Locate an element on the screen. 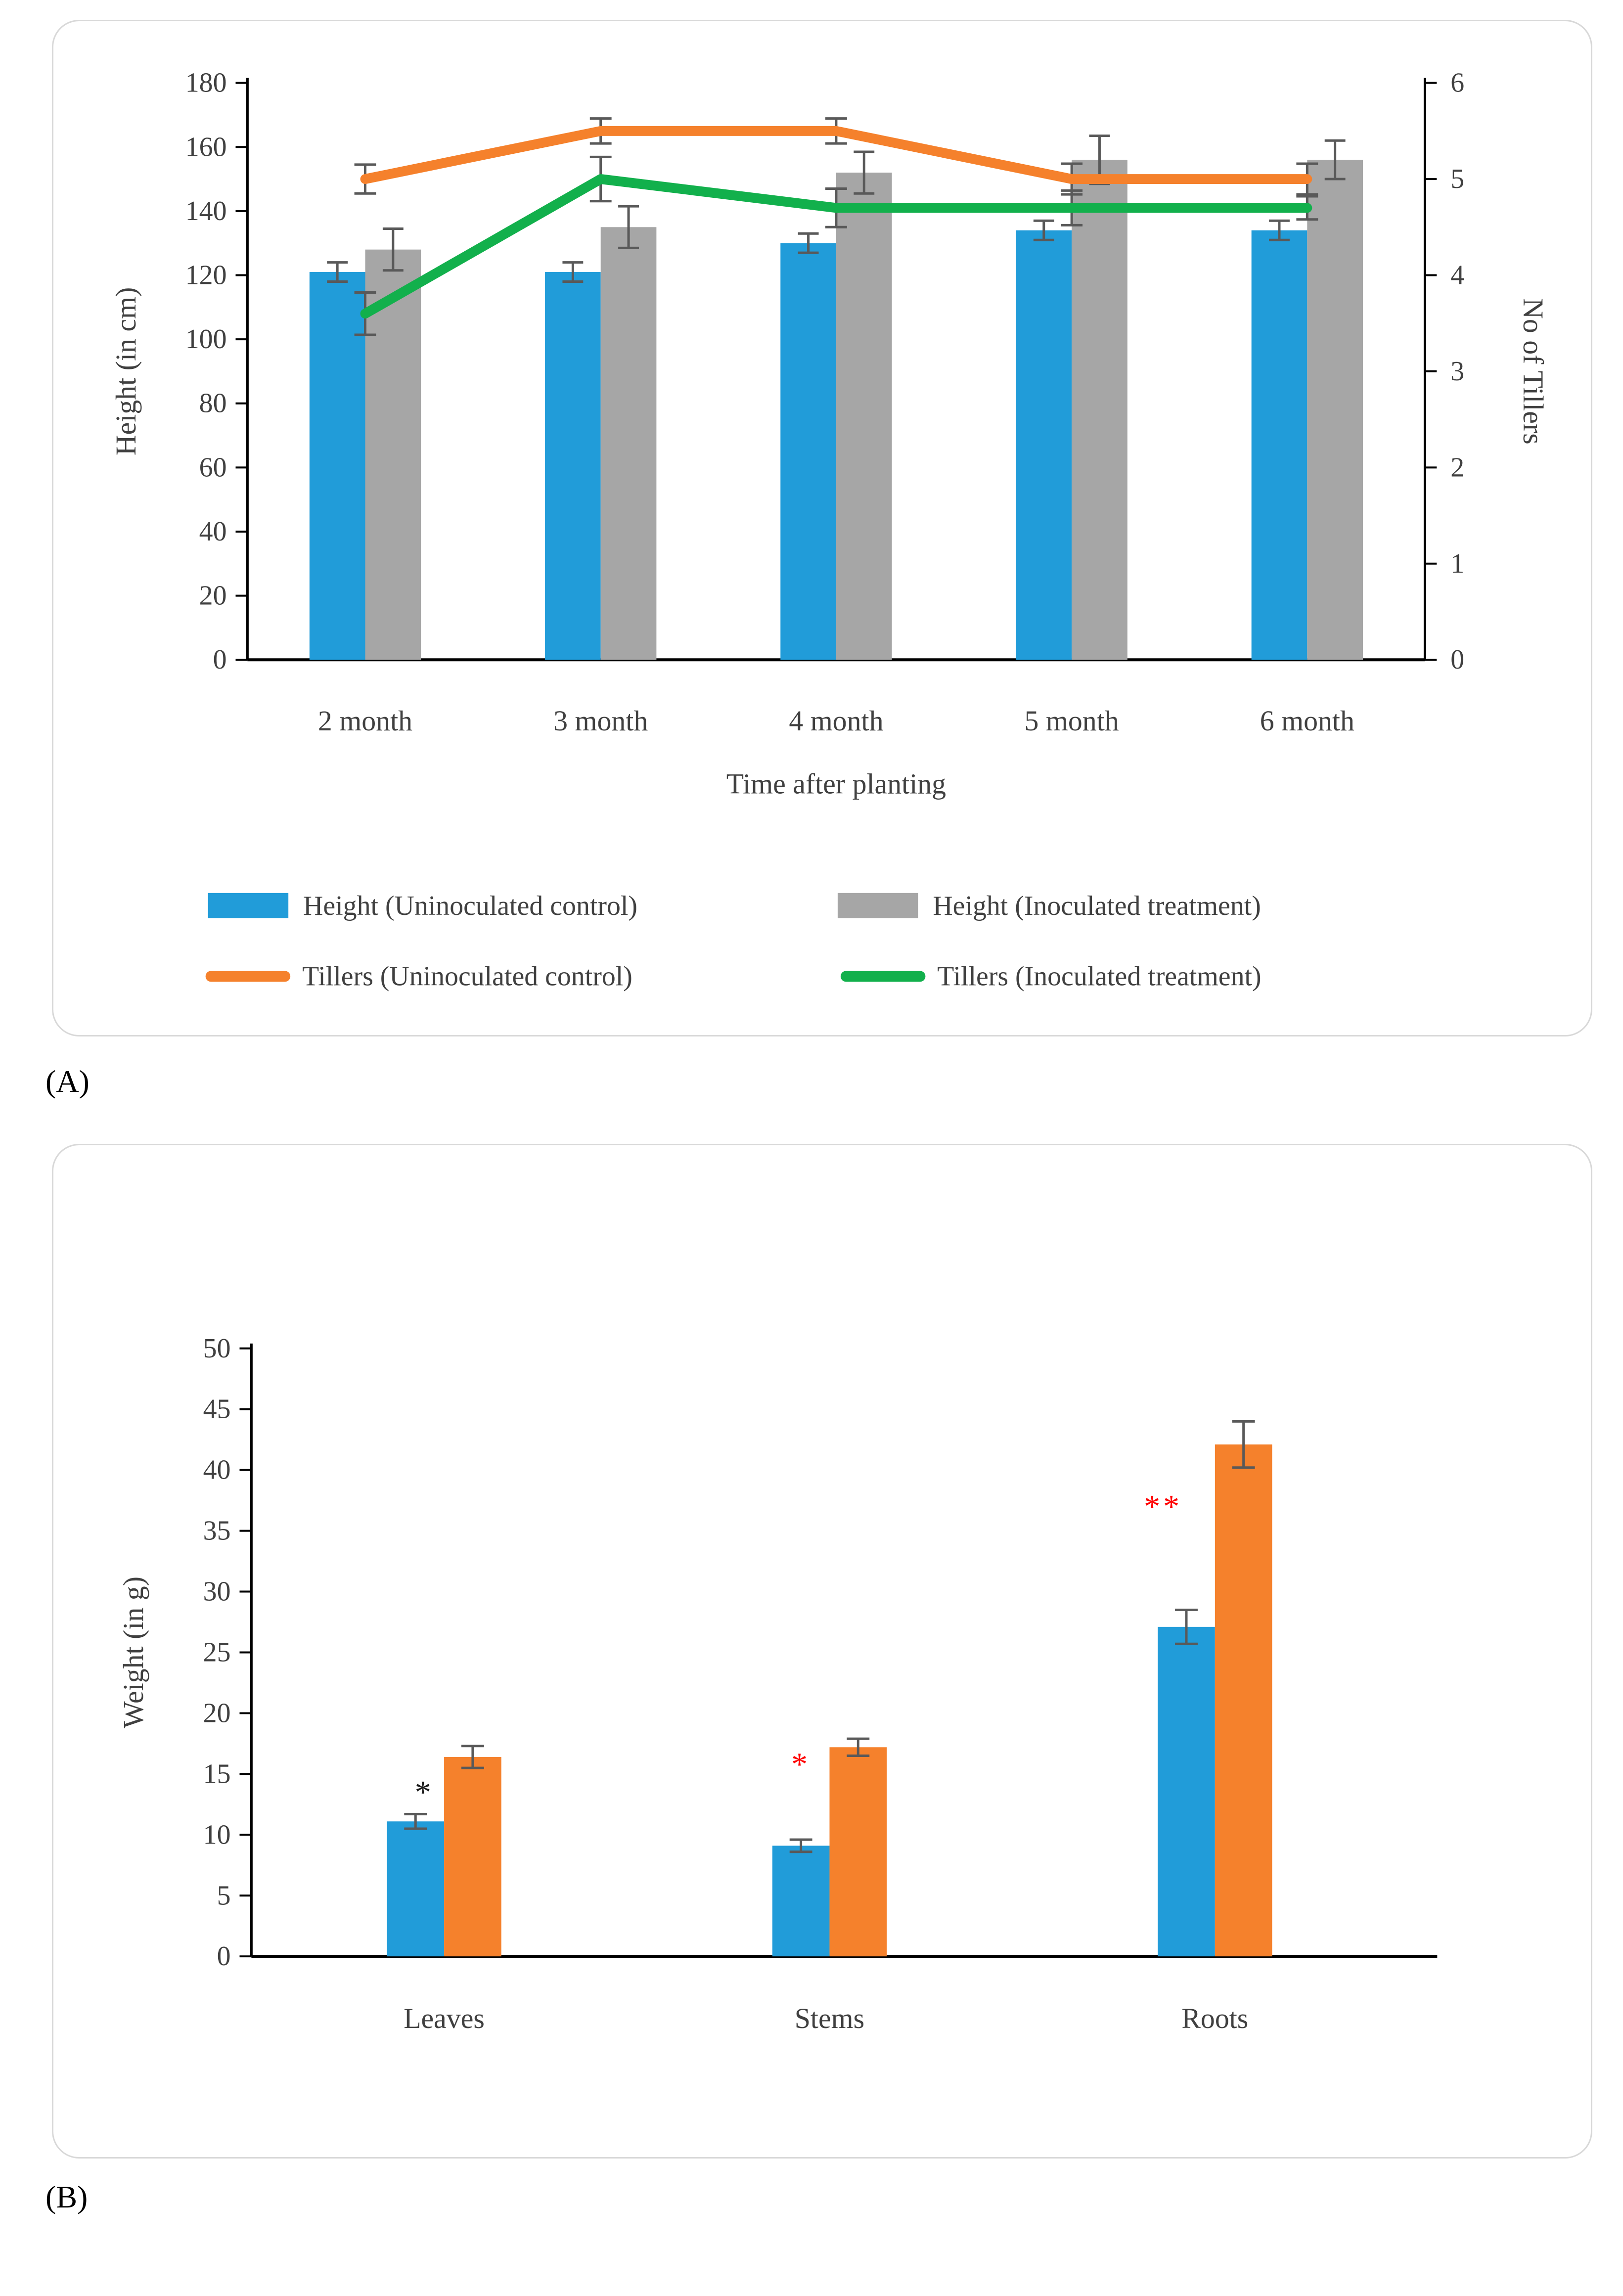 This screenshot has width=1623, height=2296. error-bar-height-uninoculated-control-2-month is located at coordinates (337, 272).